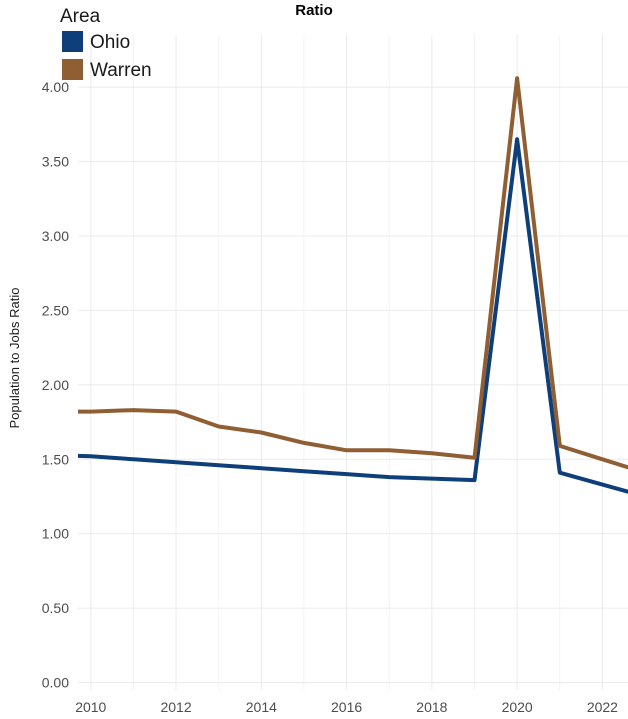 This screenshot has width=628, height=719. I want to click on y-tick-label: 3.00, so click(55, 236).